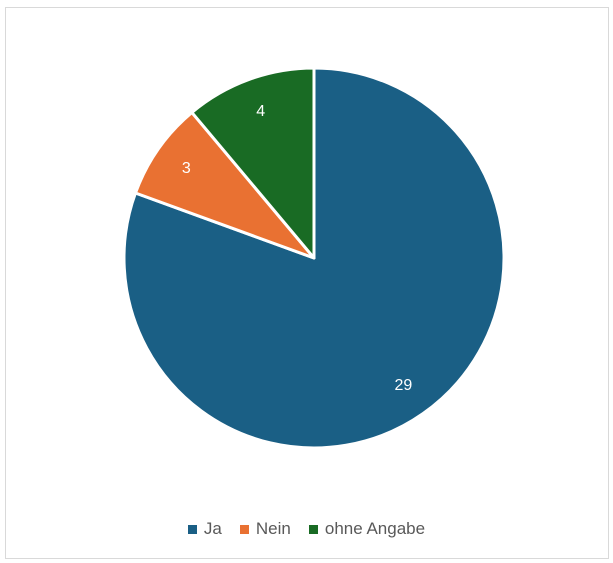 This screenshot has height=563, width=613. I want to click on chart-legend: Ja Nein ohne Angabe, so click(306, 529).